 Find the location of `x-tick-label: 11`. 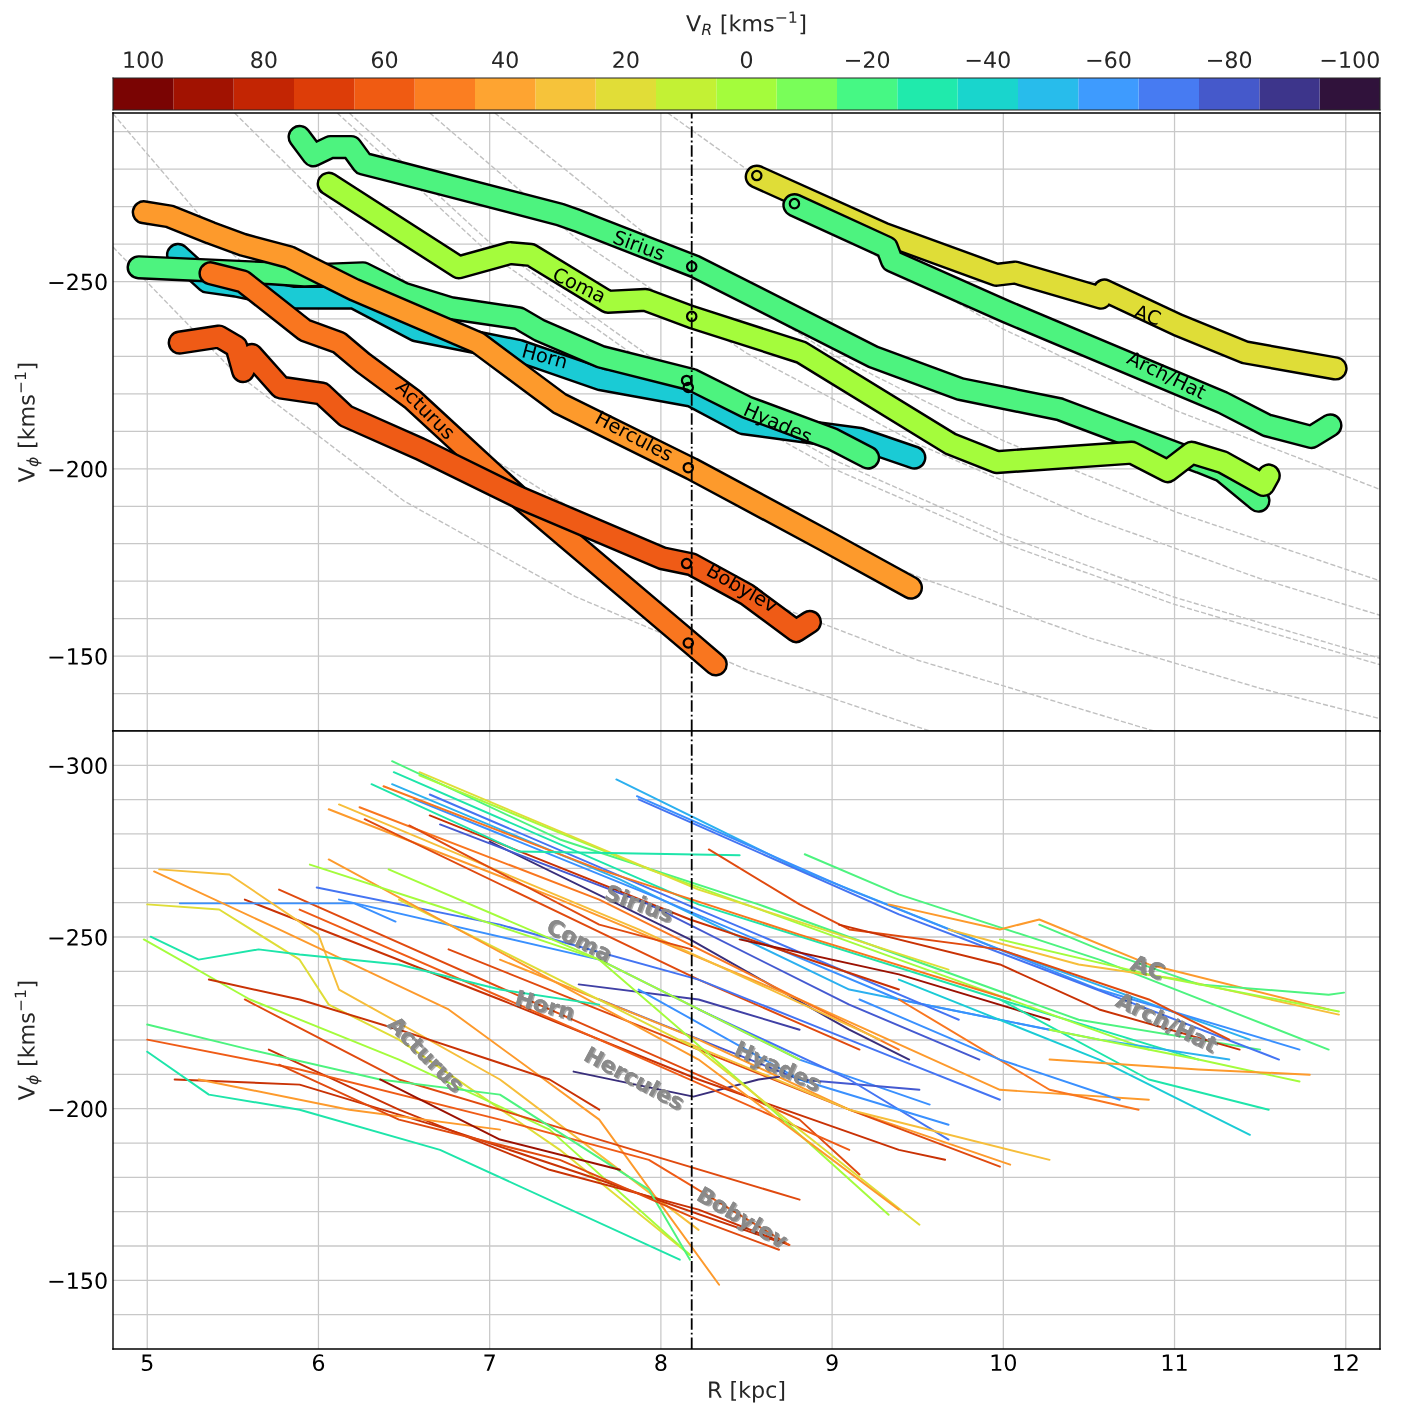

x-tick-label: 11 is located at coordinates (1174, 1362).